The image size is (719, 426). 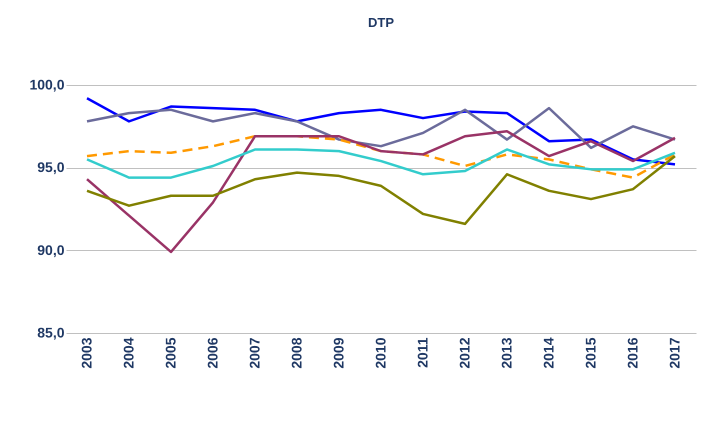 I want to click on x-tick-label: 2006, so click(x=212, y=353).